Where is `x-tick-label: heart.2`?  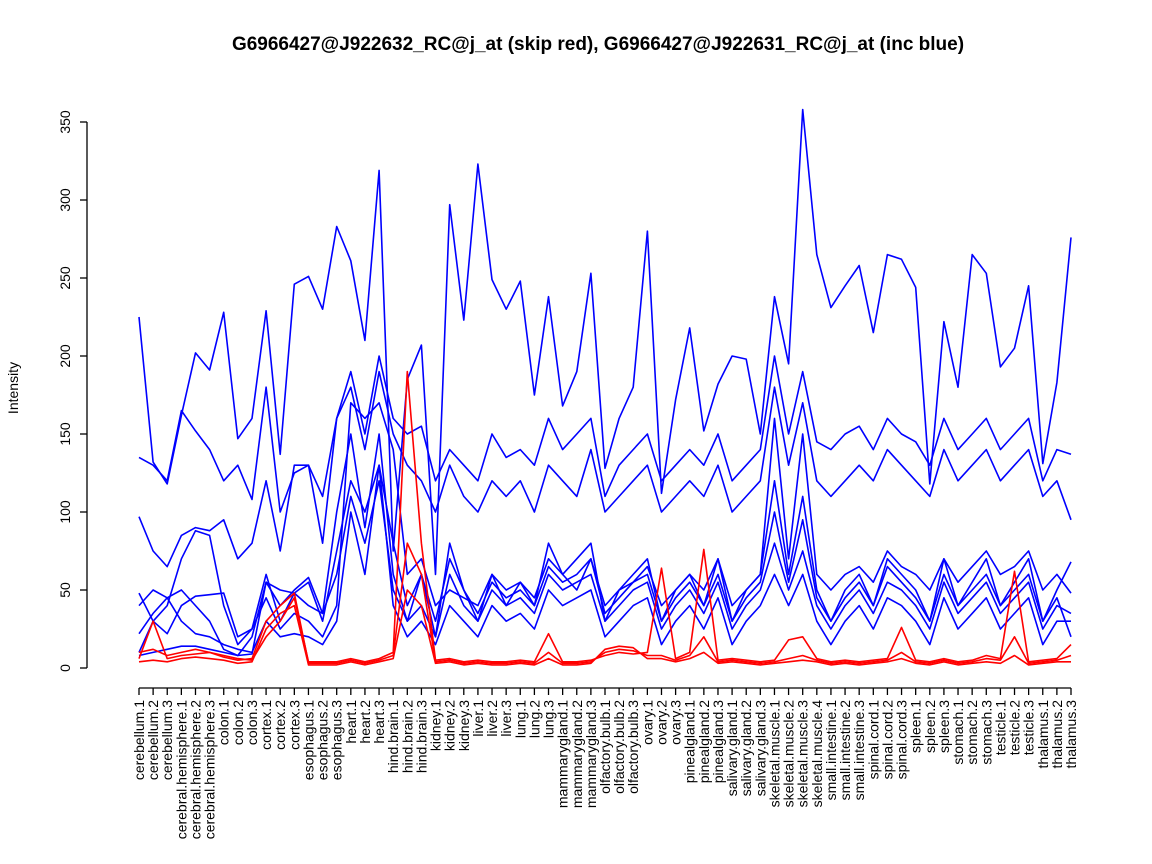 x-tick-label: heart.2 is located at coordinates (365, 722).